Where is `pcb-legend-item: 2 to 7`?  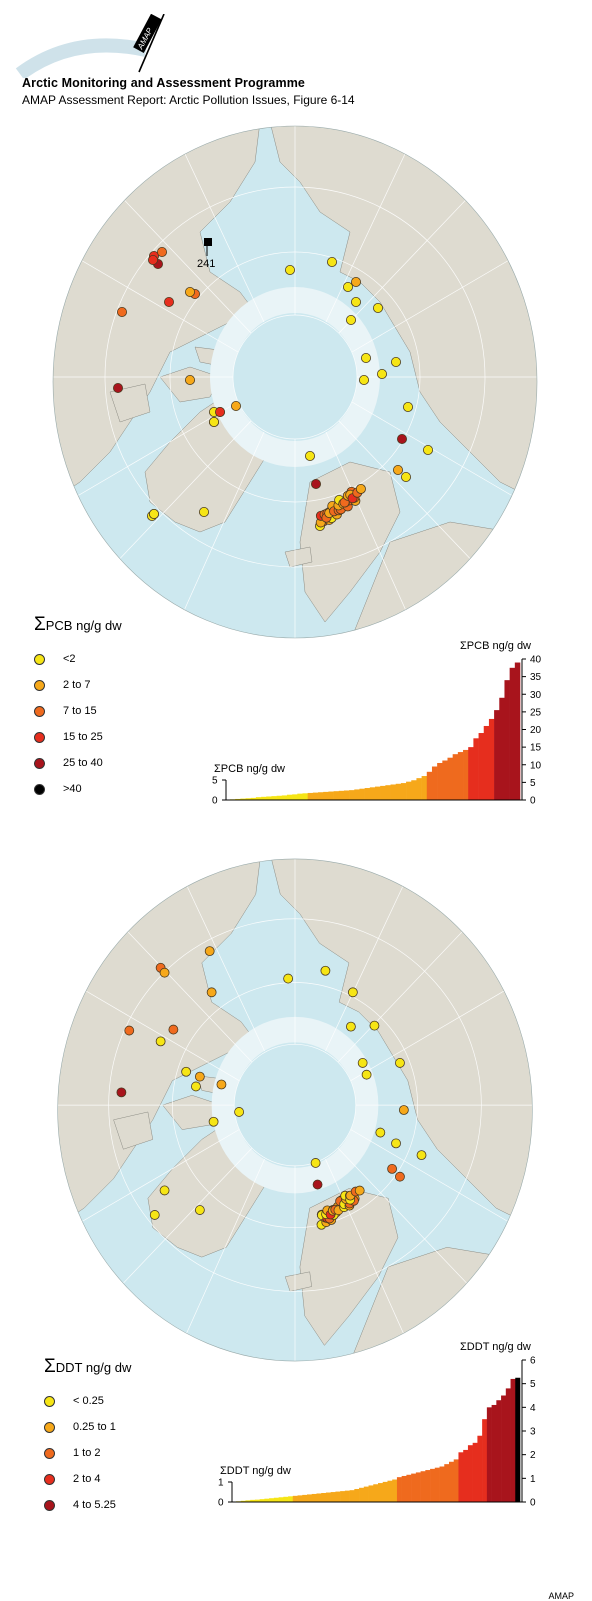 pcb-legend-item: 2 to 7 is located at coordinates (78, 685).